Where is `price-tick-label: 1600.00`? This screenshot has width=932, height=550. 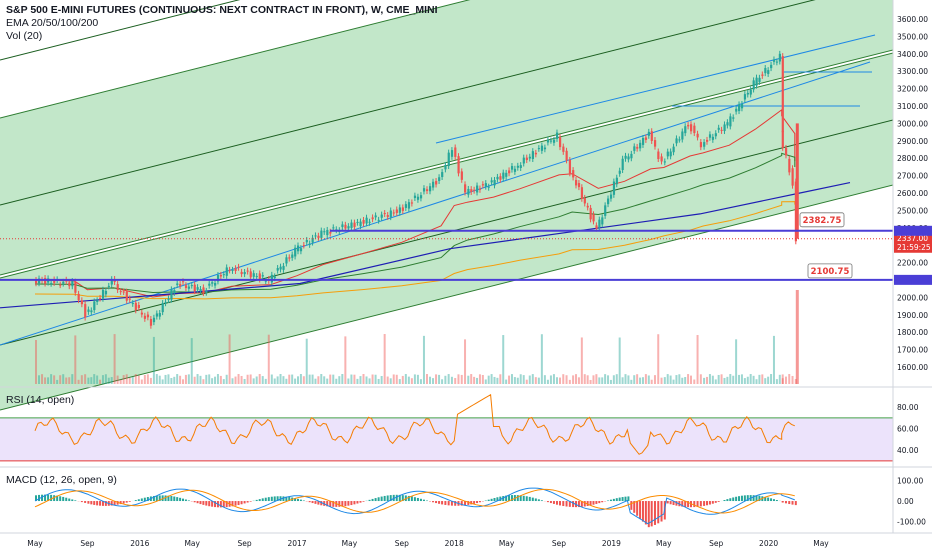 price-tick-label: 1600.00 is located at coordinates (912, 367).